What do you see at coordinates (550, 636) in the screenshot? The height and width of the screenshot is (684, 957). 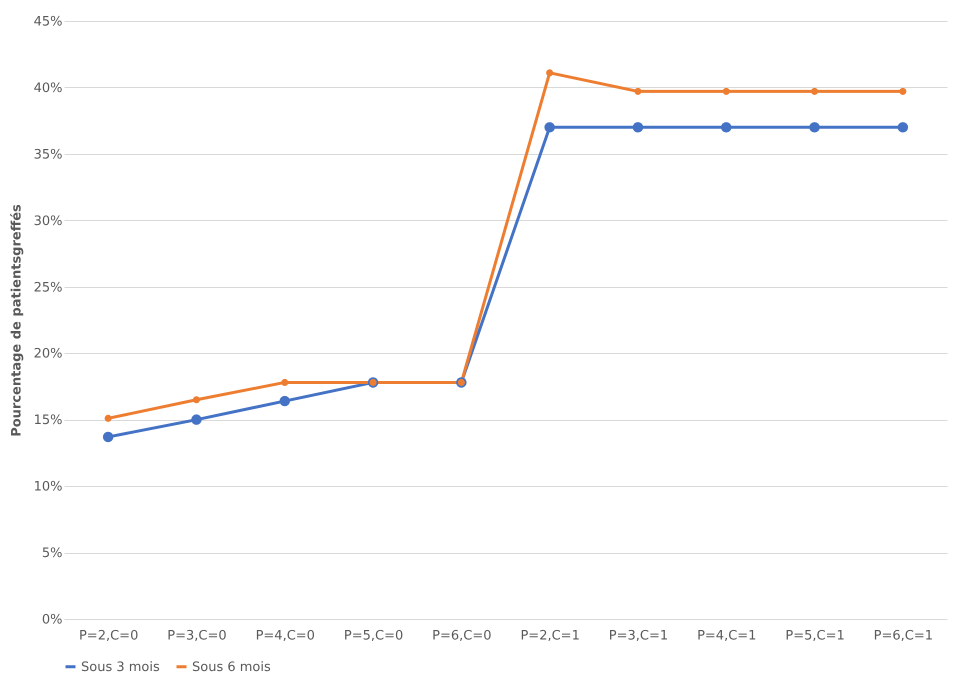 I see `x-tick-label: P=2,C=1` at bounding box center [550, 636].